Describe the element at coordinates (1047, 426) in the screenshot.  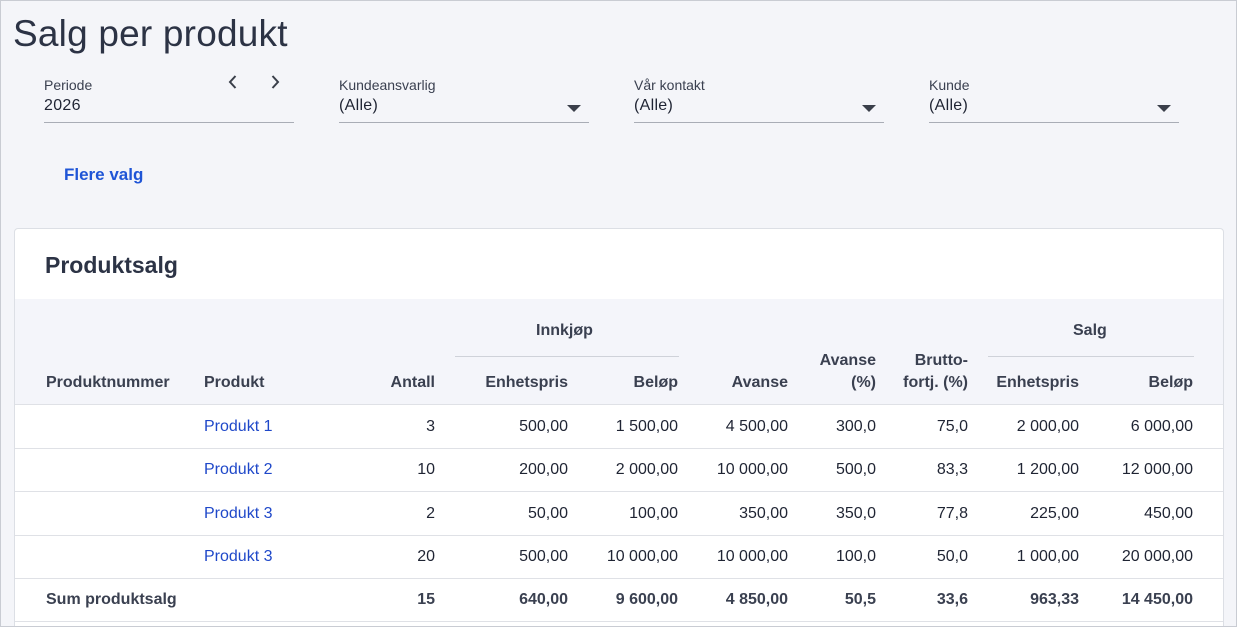
I see `cell-salg-enhetspris: 2 000,00` at that location.